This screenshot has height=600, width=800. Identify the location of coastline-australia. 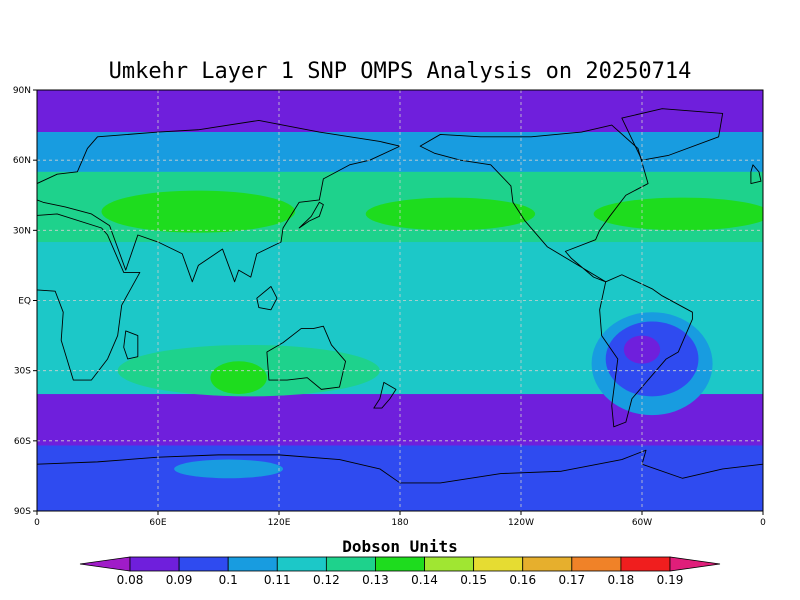
(306, 357).